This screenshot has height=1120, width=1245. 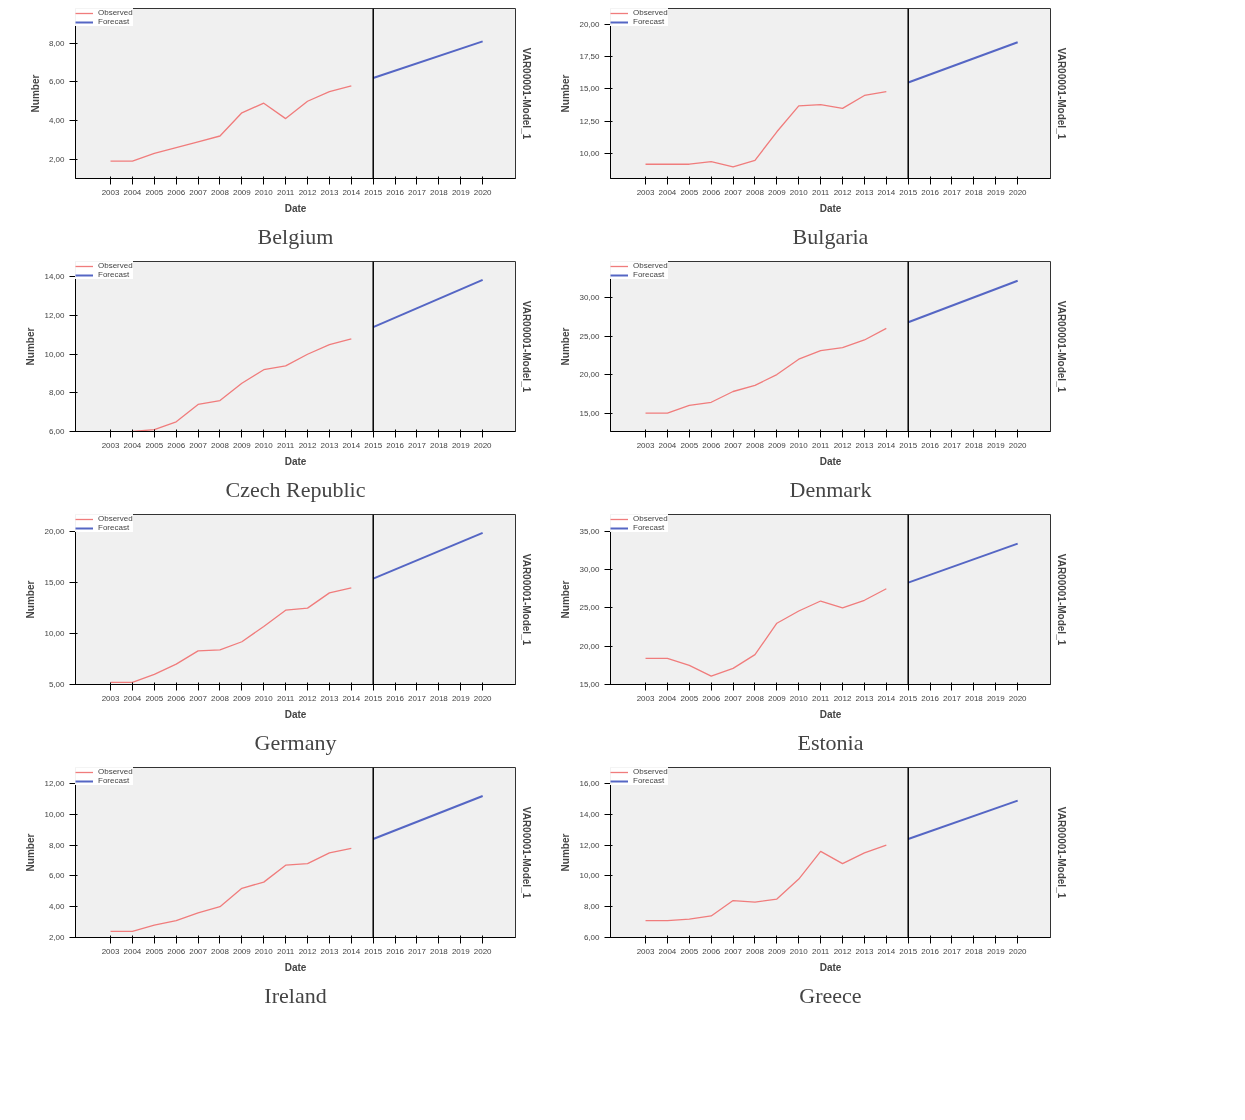 I want to click on text: Czech Republic, so click(x=295, y=489).